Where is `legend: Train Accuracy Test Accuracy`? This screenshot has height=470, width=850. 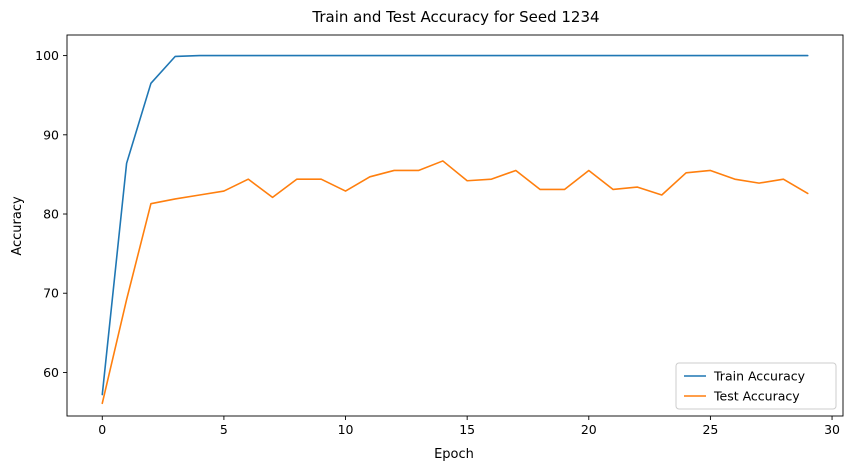
legend: Train Accuracy Test Accuracy is located at coordinates (756, 386).